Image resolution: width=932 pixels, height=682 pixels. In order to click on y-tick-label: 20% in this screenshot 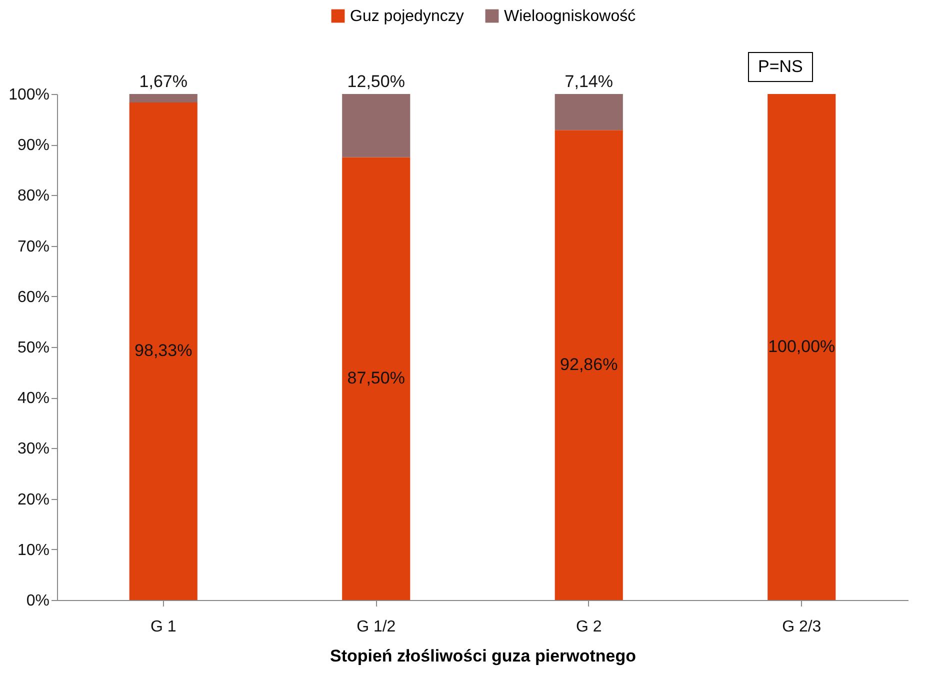, I will do `click(33, 499)`.